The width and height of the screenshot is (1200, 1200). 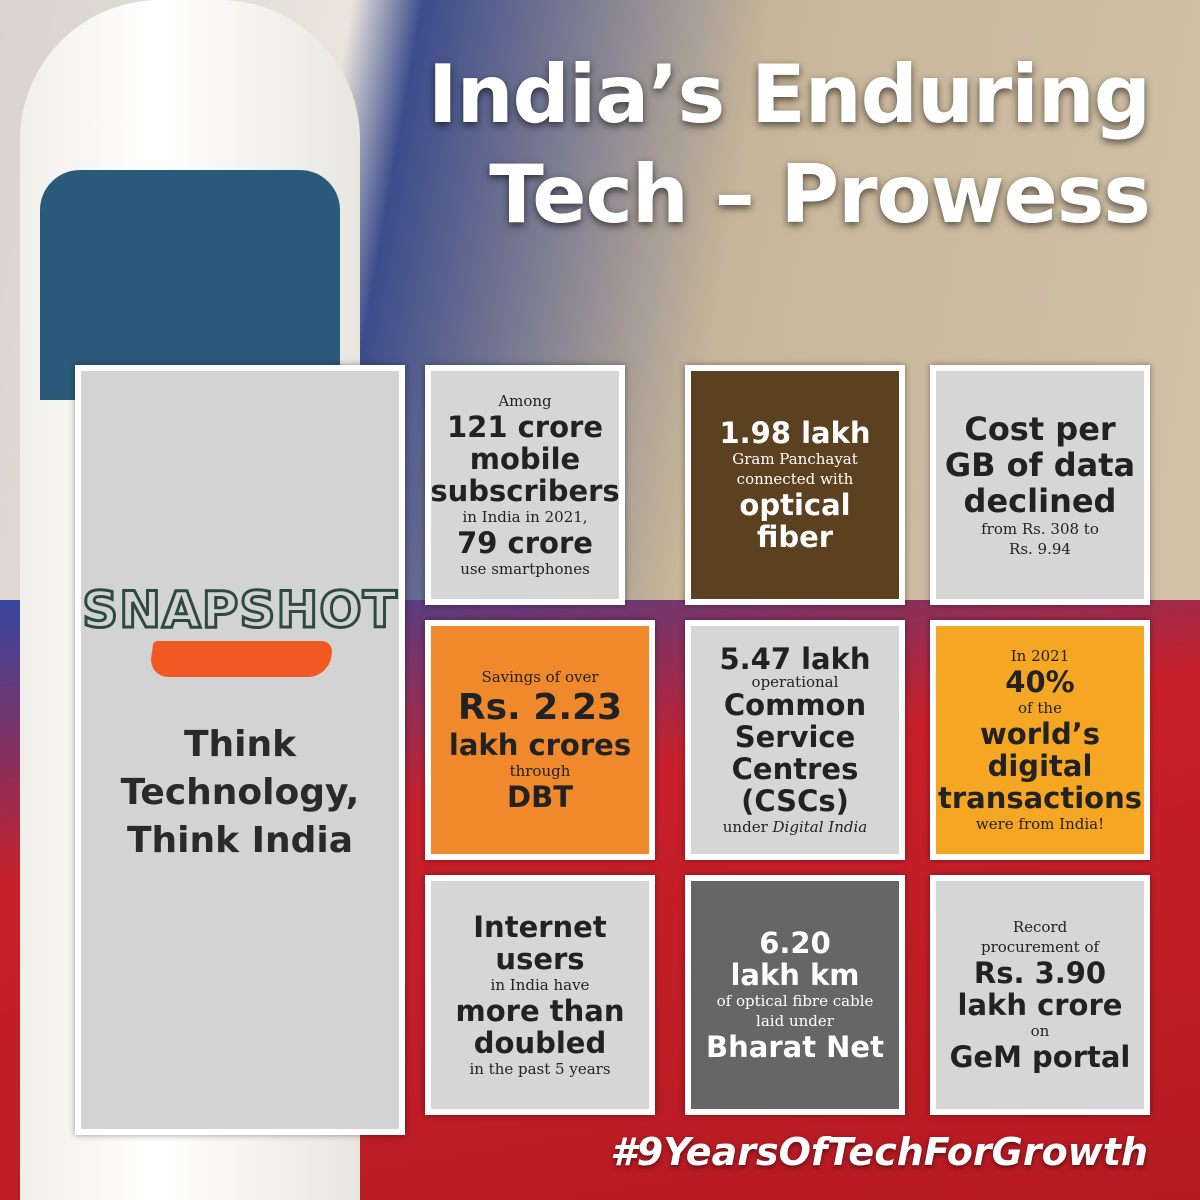 What do you see at coordinates (240, 840) in the screenshot?
I see `tagline-line: Think India` at bounding box center [240, 840].